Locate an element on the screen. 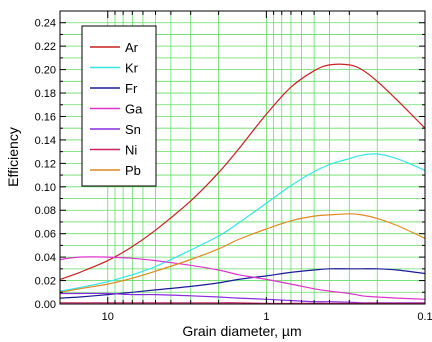 The width and height of the screenshot is (432, 342). legend-label-sn: Sn is located at coordinates (133, 129).